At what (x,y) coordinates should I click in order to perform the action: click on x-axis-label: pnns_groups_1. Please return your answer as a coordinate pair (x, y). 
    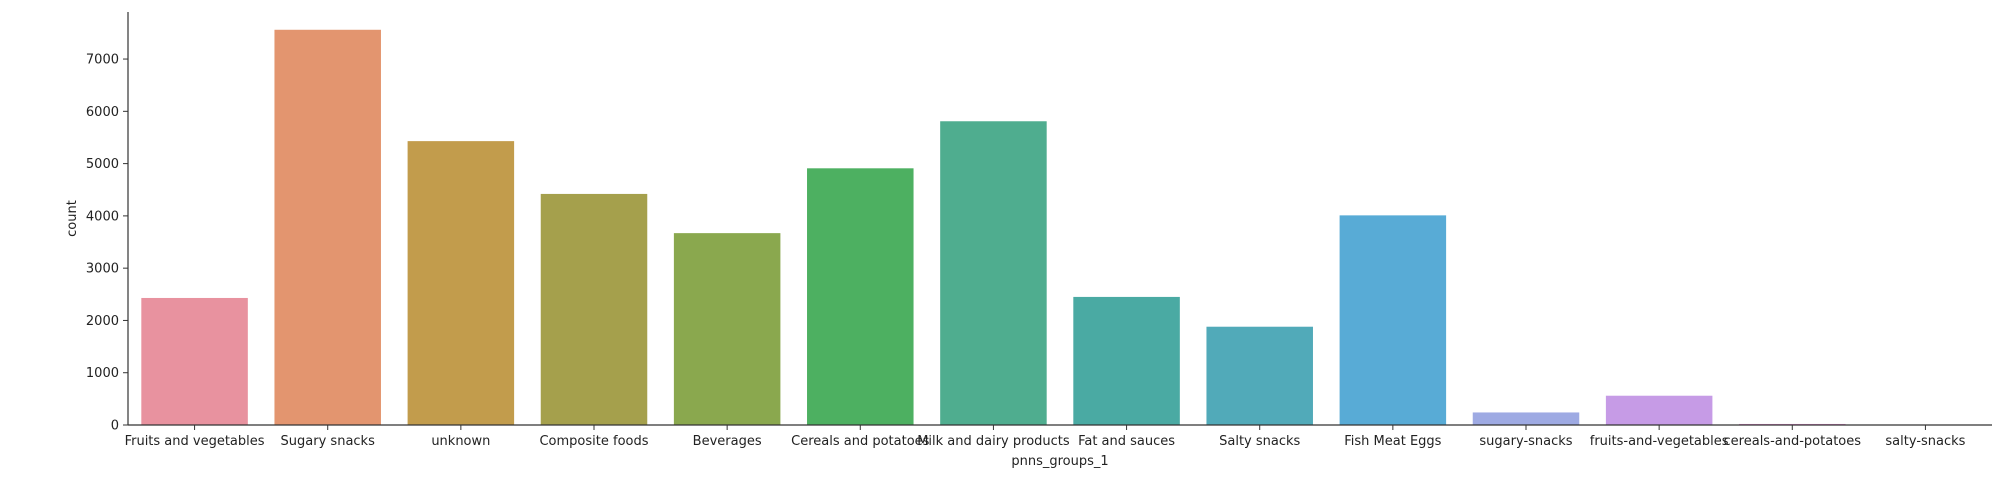
    Looking at the image, I should click on (1059, 461).